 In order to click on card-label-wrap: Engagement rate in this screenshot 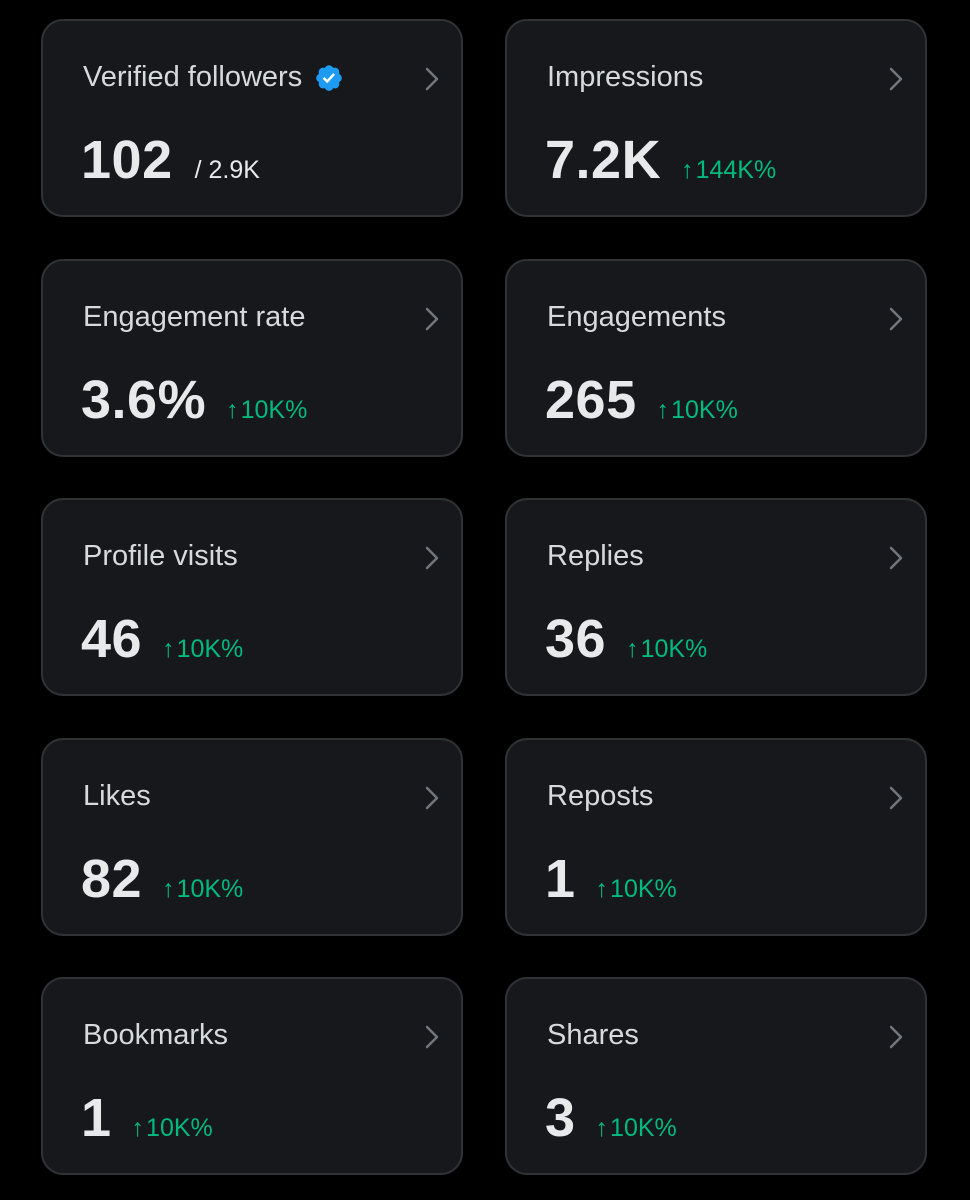, I will do `click(194, 317)`.